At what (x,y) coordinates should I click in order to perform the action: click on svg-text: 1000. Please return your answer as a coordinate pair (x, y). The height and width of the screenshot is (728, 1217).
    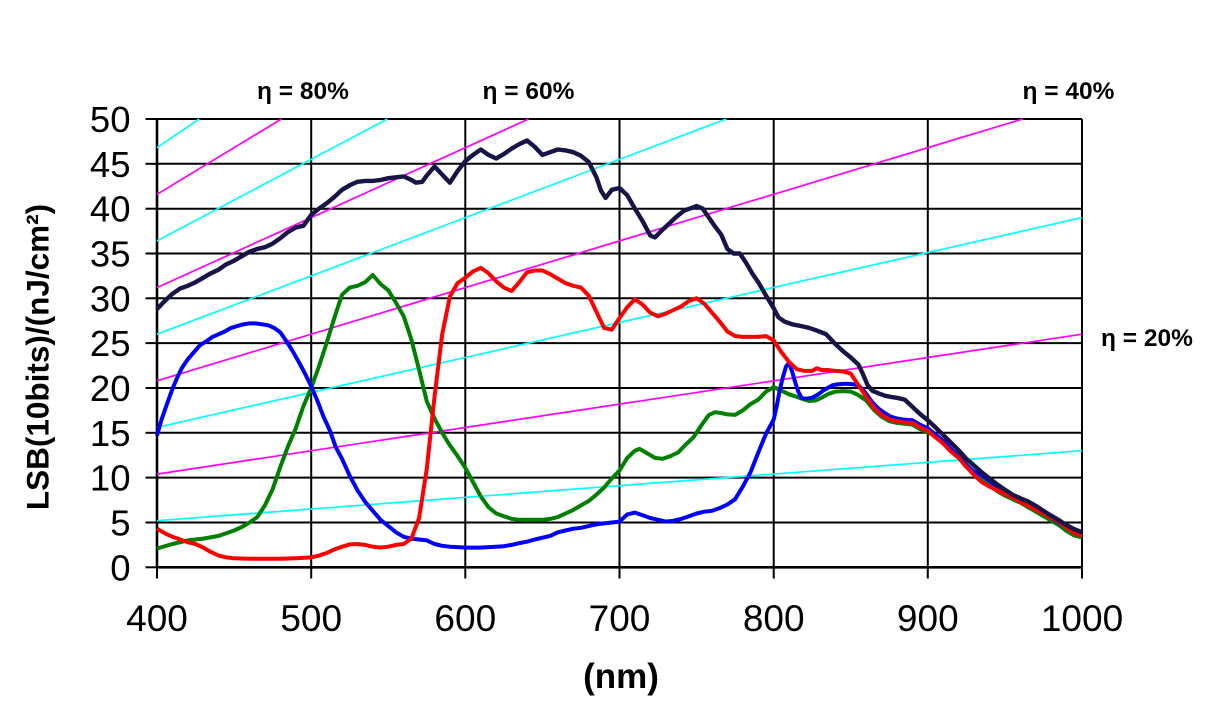
    Looking at the image, I should click on (1082, 618).